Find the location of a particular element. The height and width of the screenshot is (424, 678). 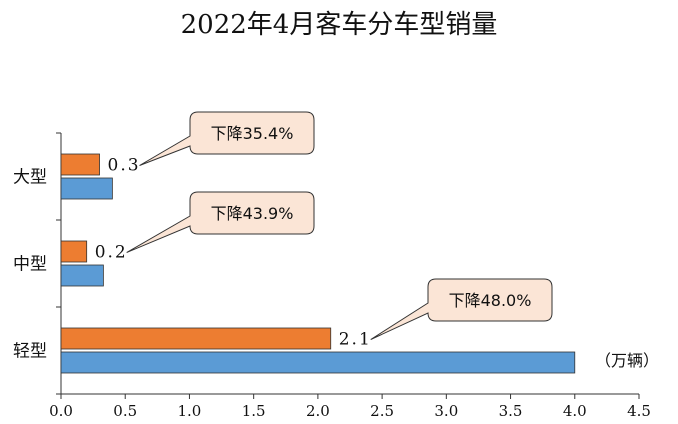

x-tick-label: 3.5 is located at coordinates (511, 411).